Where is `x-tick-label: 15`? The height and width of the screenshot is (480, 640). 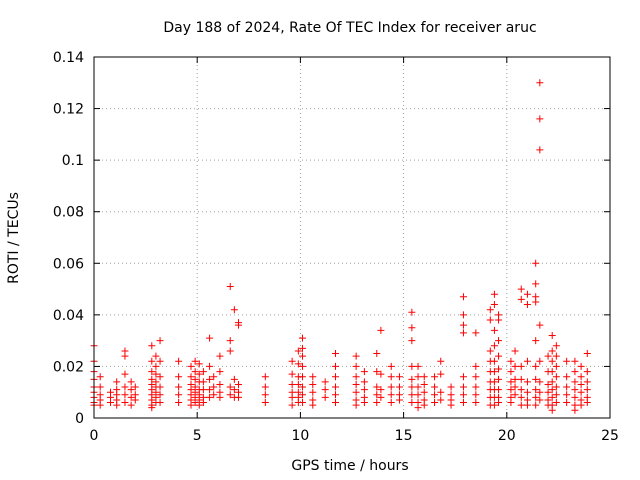
x-tick-label: 15 is located at coordinates (404, 436).